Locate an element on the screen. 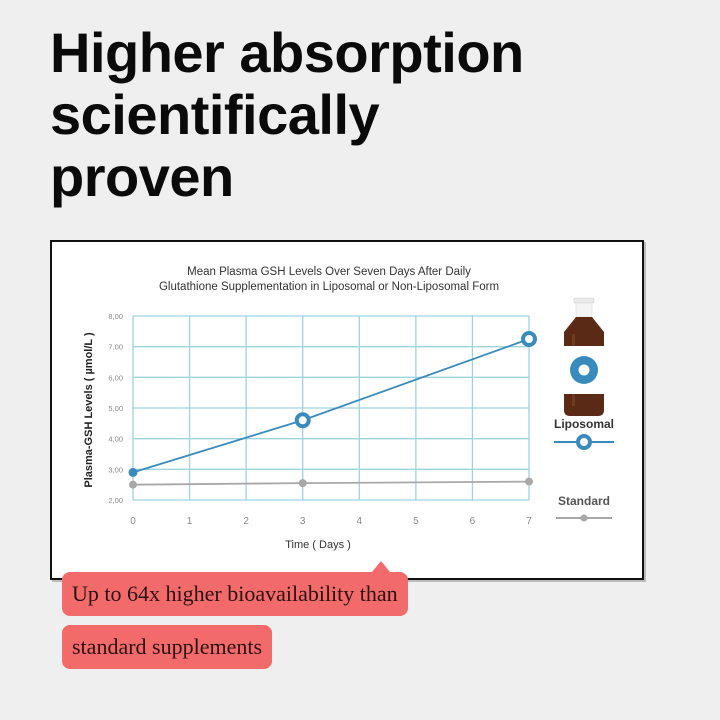  y-tick-label: 3,00 is located at coordinates (115, 469).